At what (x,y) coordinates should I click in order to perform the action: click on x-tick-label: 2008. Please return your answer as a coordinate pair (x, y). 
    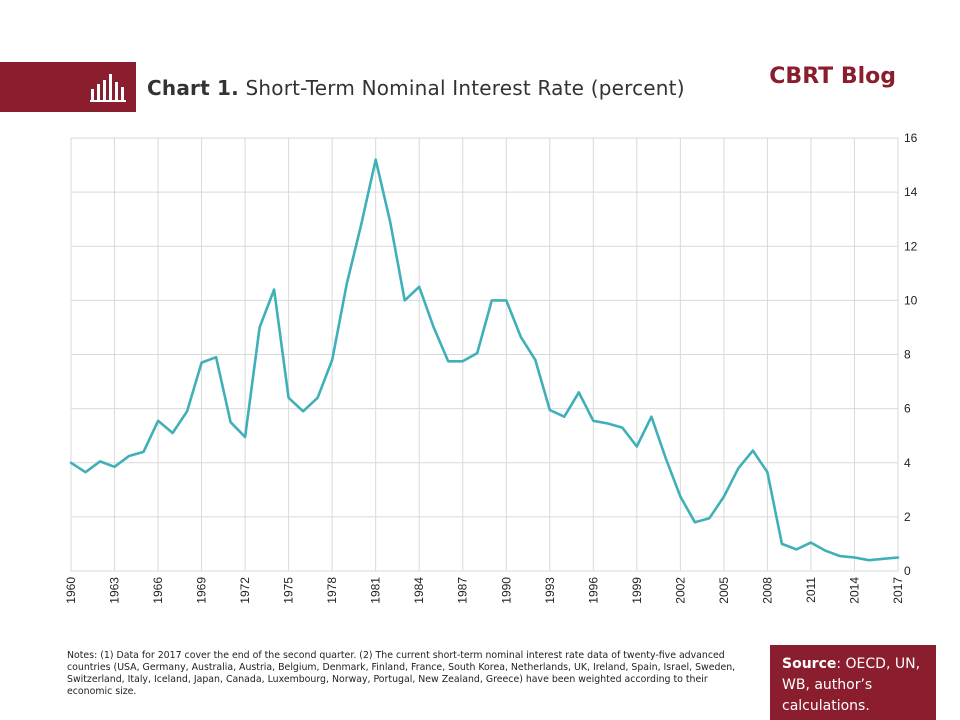
    Looking at the image, I should click on (767, 590).